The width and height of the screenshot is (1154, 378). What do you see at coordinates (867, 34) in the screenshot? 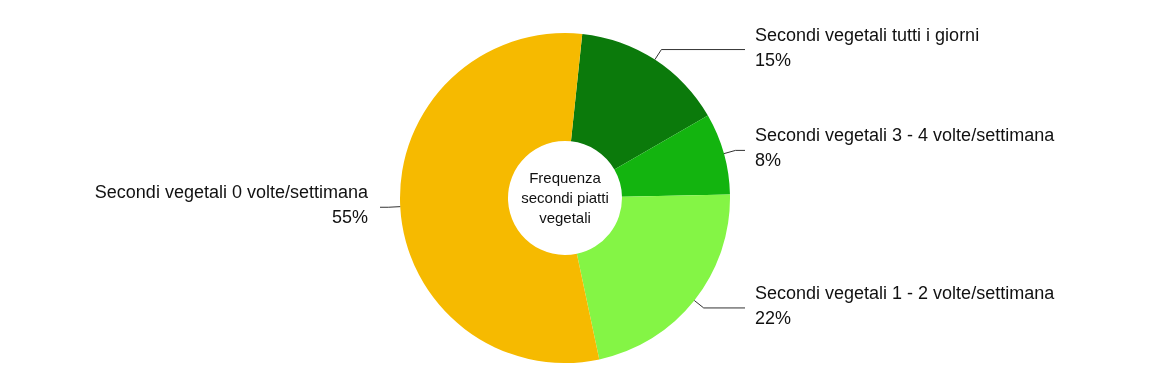
I see `slice-label: Secondi vegetali tutti i giorni` at bounding box center [867, 34].